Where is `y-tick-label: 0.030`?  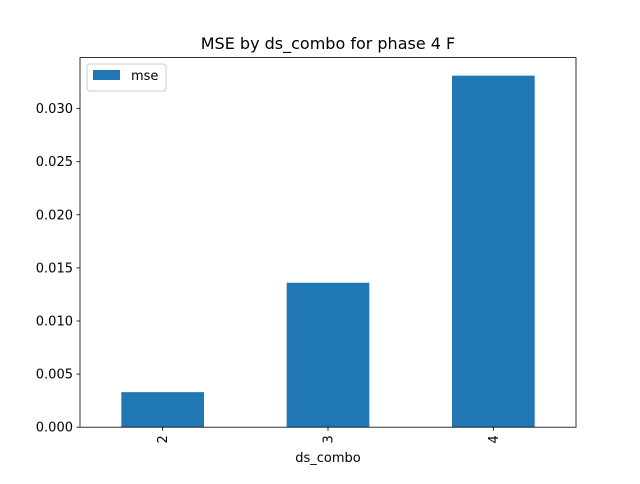
y-tick-label: 0.030 is located at coordinates (54, 109).